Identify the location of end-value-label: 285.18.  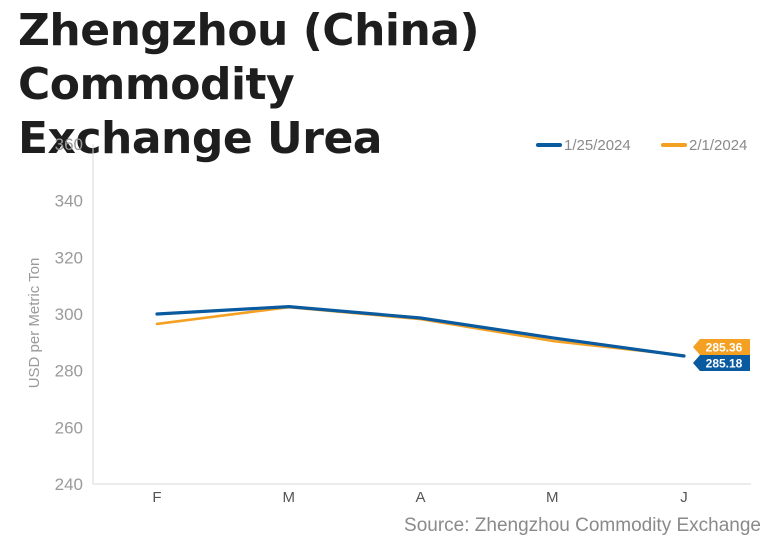
(724, 364).